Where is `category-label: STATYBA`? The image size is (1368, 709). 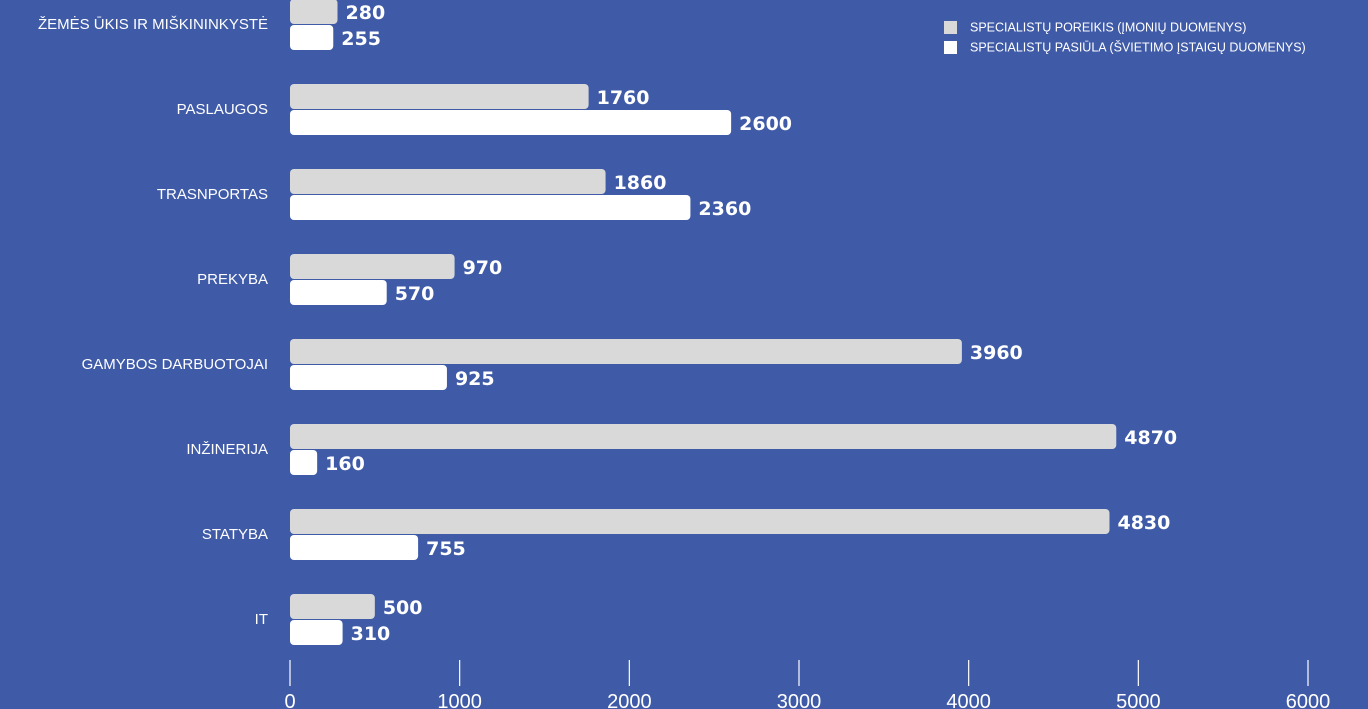
category-label: STATYBA is located at coordinates (235, 534).